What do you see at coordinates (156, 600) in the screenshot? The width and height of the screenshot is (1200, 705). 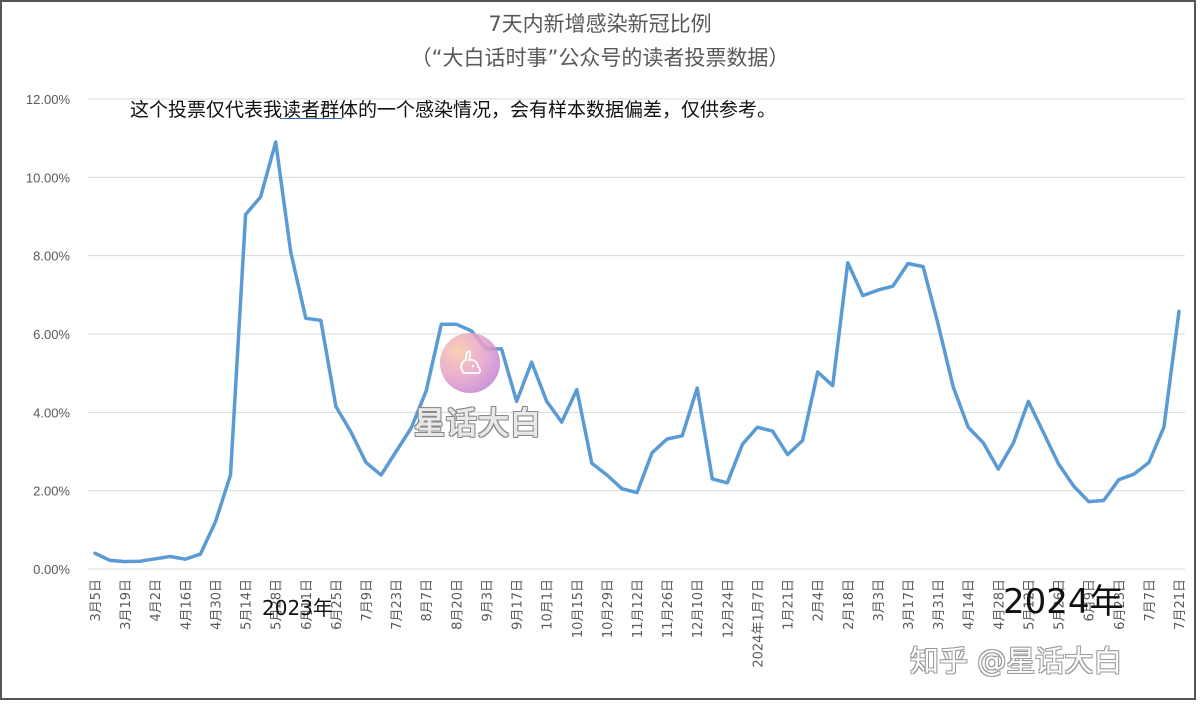 I see `x-tick-label: 4月2日` at bounding box center [156, 600].